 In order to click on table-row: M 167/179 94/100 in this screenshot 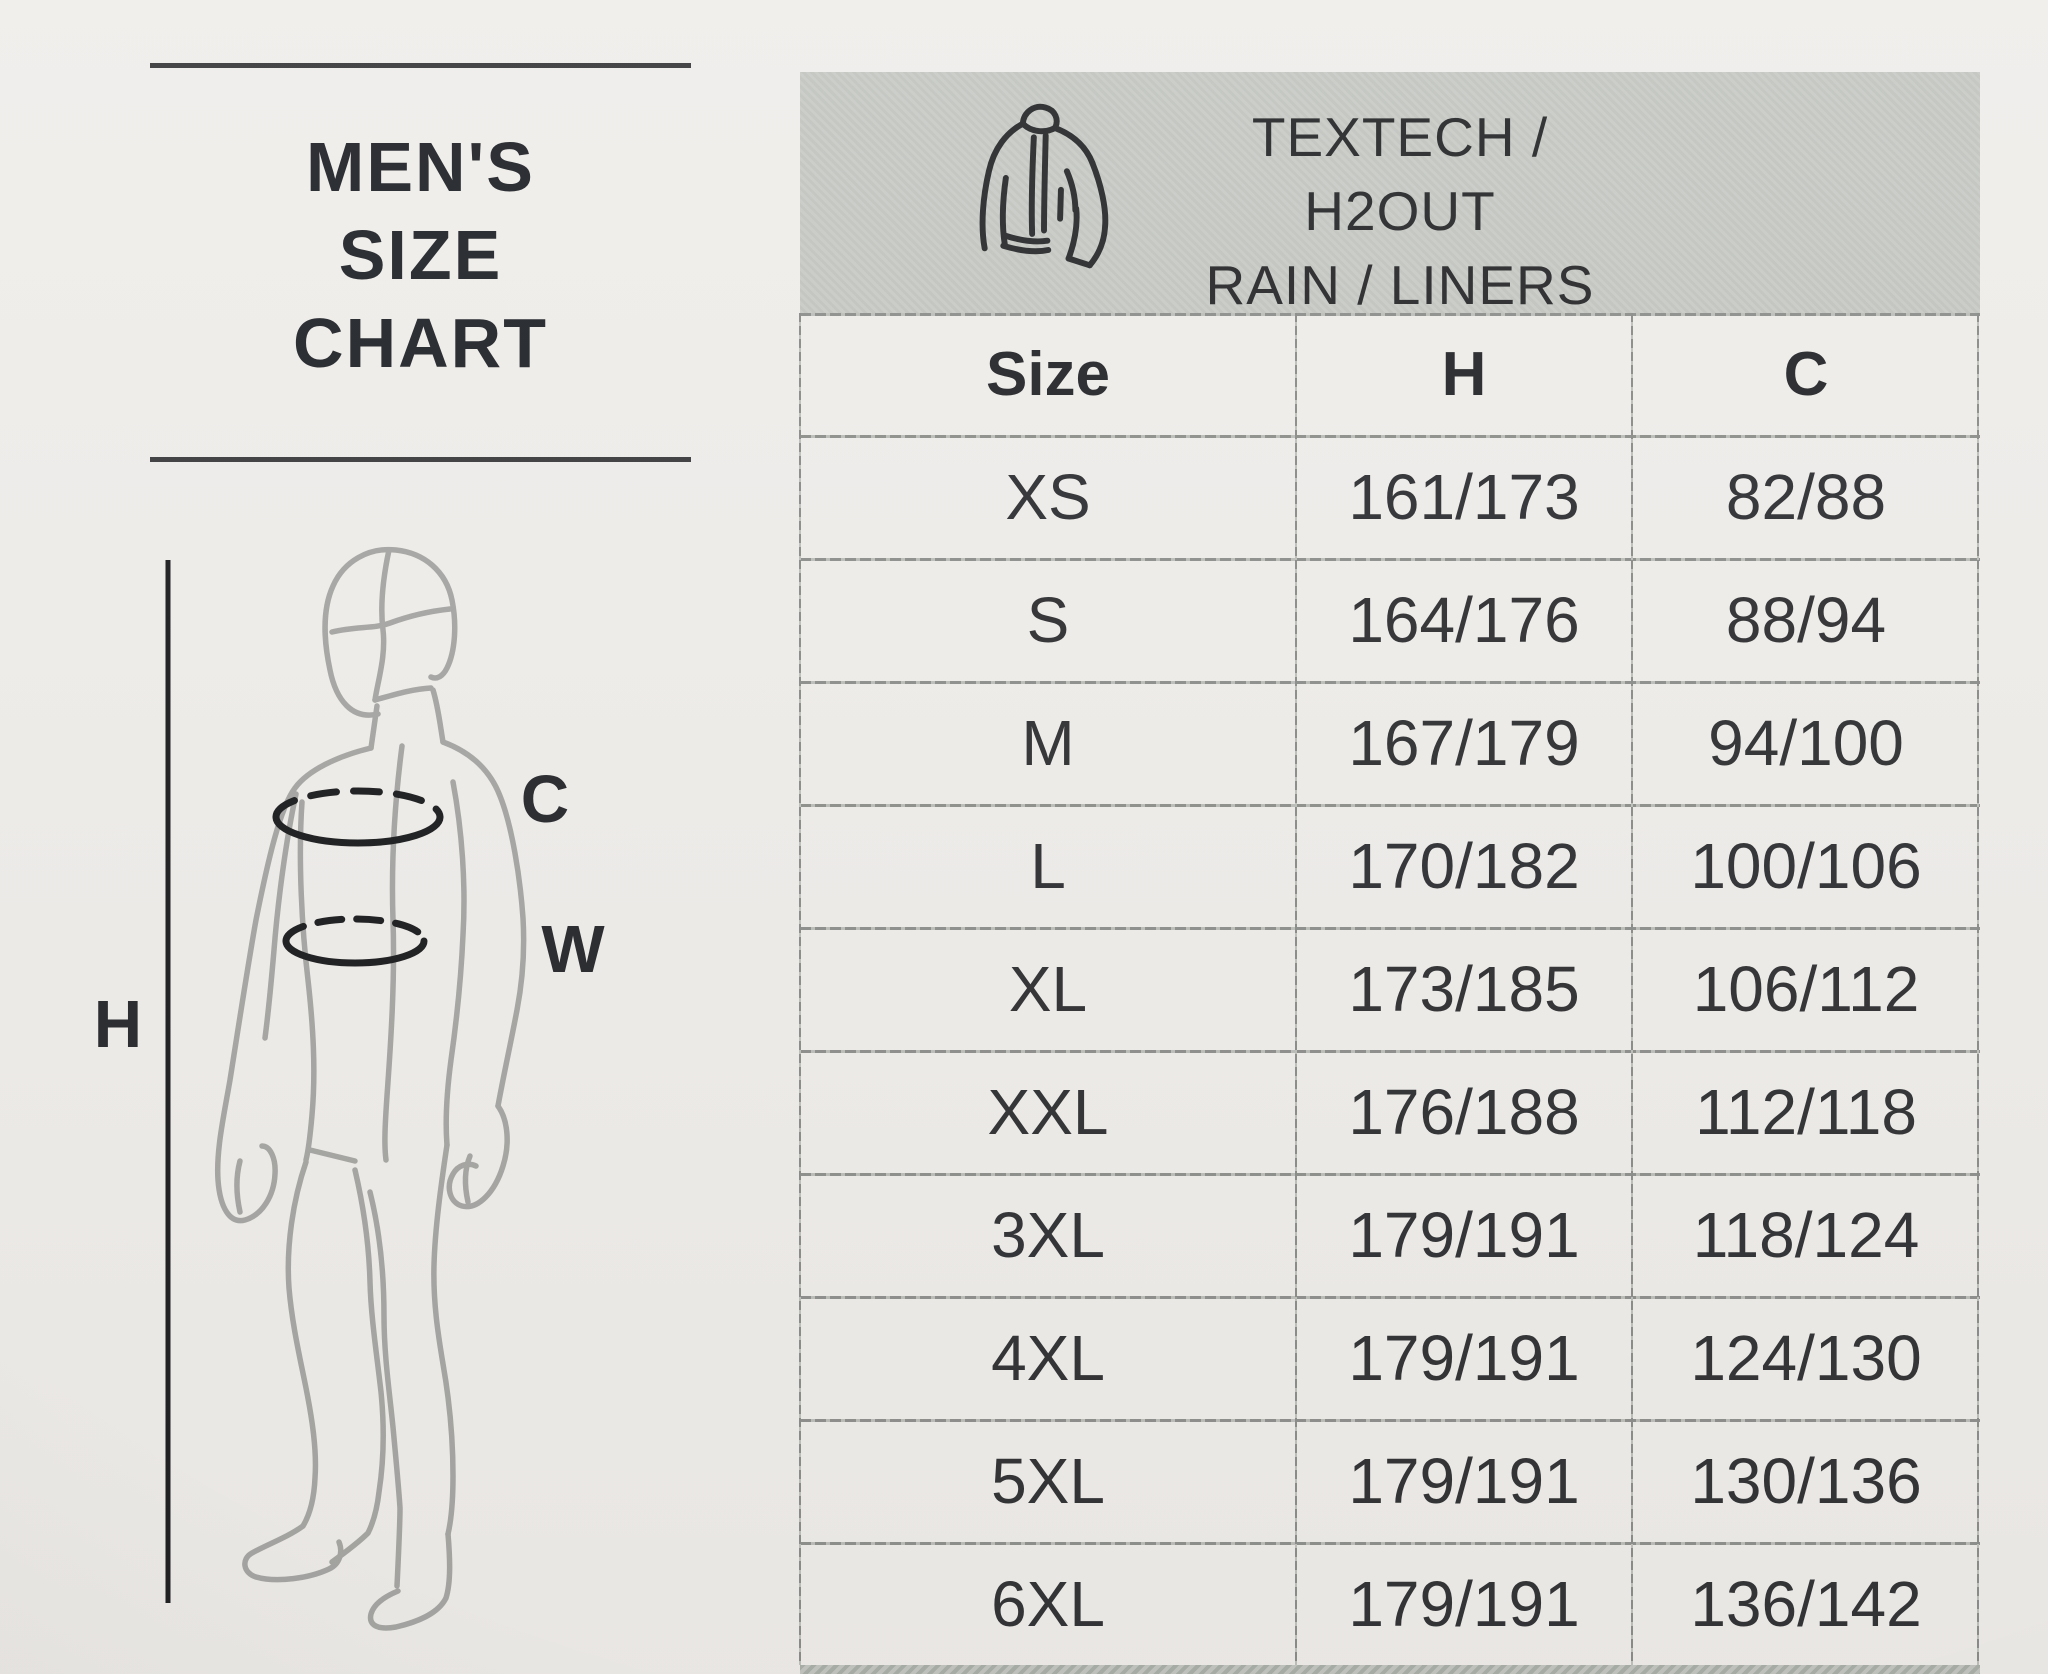, I will do `click(1390, 742)`.